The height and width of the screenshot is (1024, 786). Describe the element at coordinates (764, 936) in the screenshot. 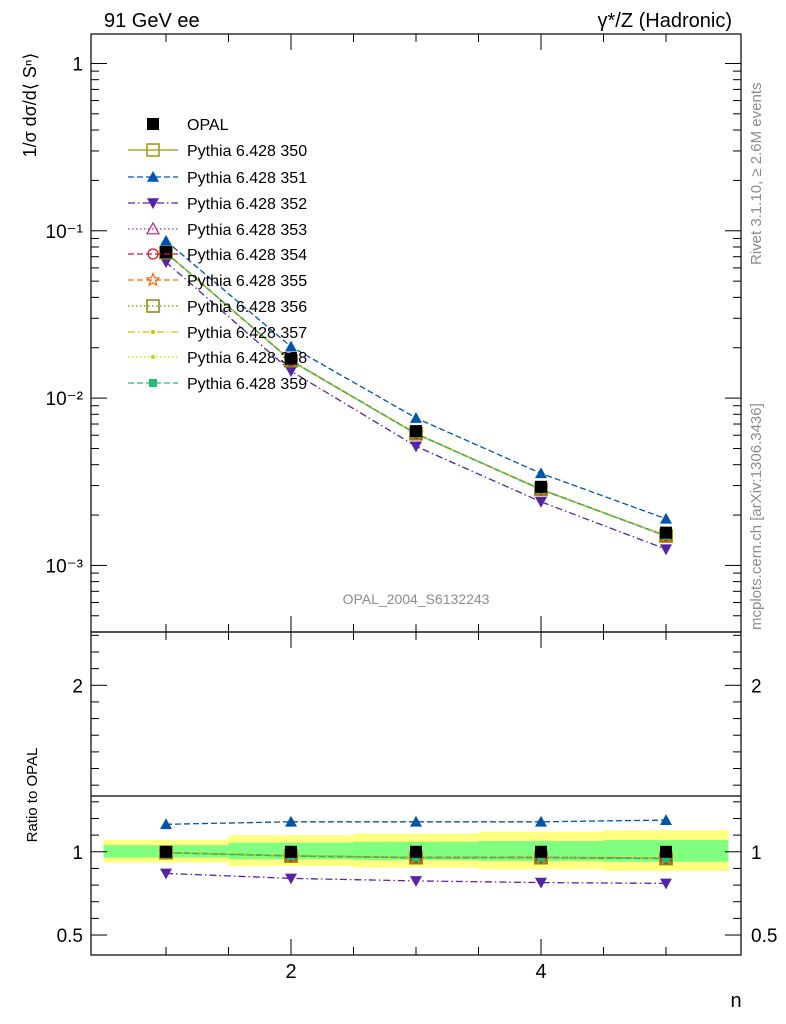

I see `ratio-y-tick-label-right-2: 0.5` at that location.